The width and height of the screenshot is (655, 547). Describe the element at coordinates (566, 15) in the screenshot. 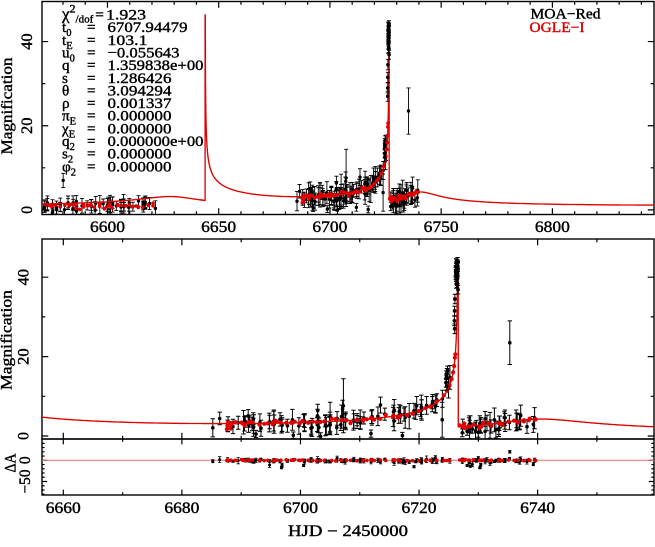

I see `svg-text: MOA−Red` at that location.